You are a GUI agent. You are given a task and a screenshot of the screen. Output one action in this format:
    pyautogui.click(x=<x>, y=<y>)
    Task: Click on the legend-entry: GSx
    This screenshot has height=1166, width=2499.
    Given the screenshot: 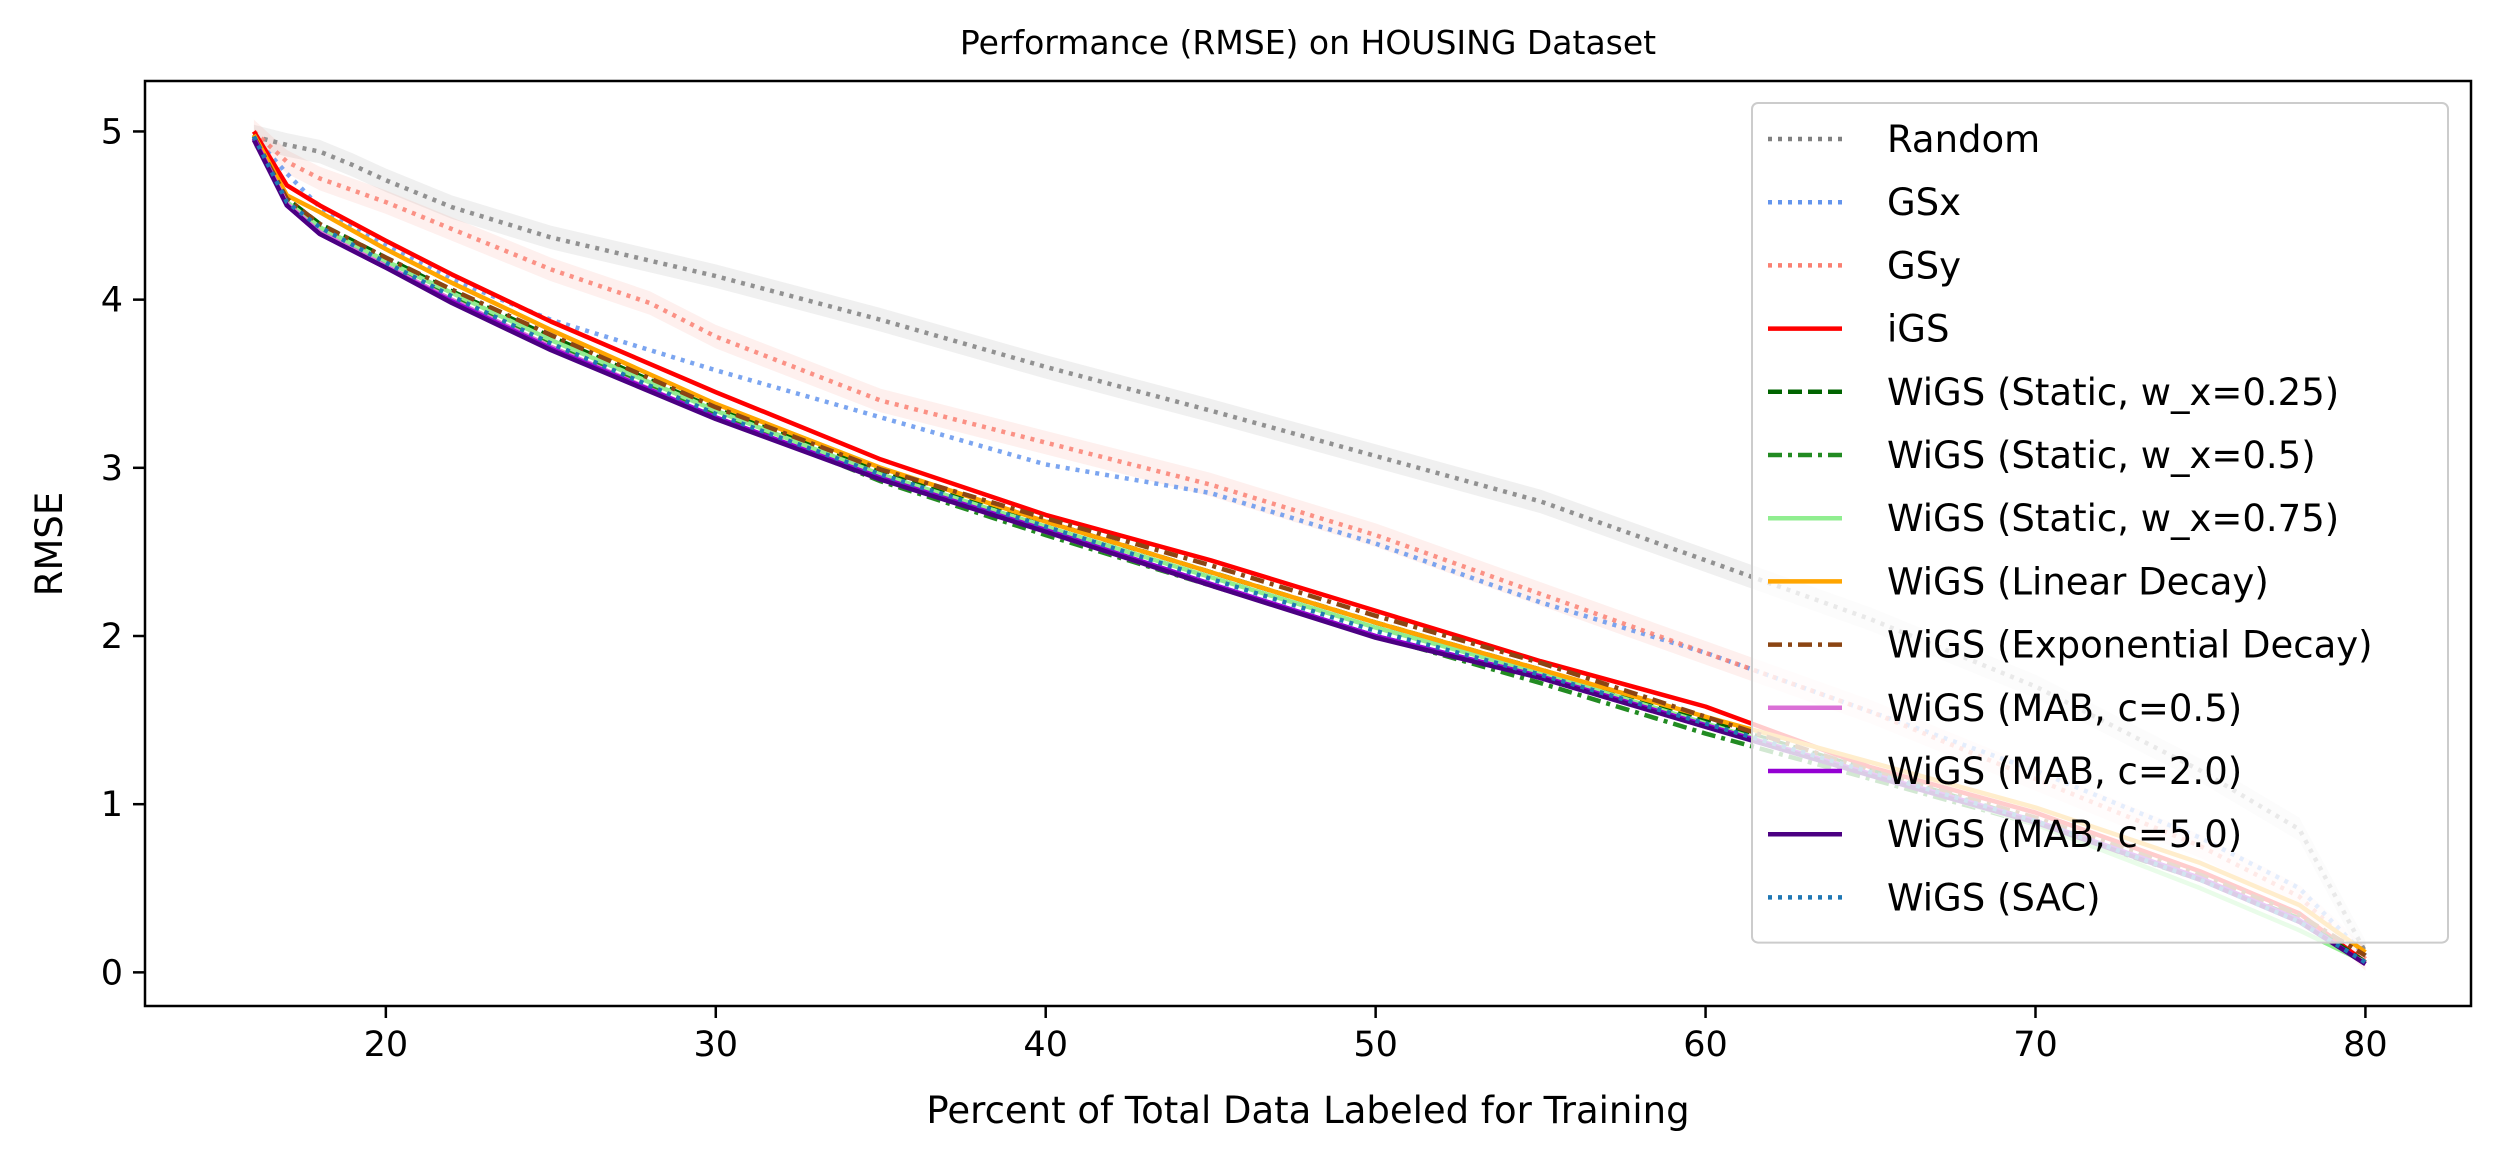 What is the action you would take?
    pyautogui.click(x=1924, y=202)
    